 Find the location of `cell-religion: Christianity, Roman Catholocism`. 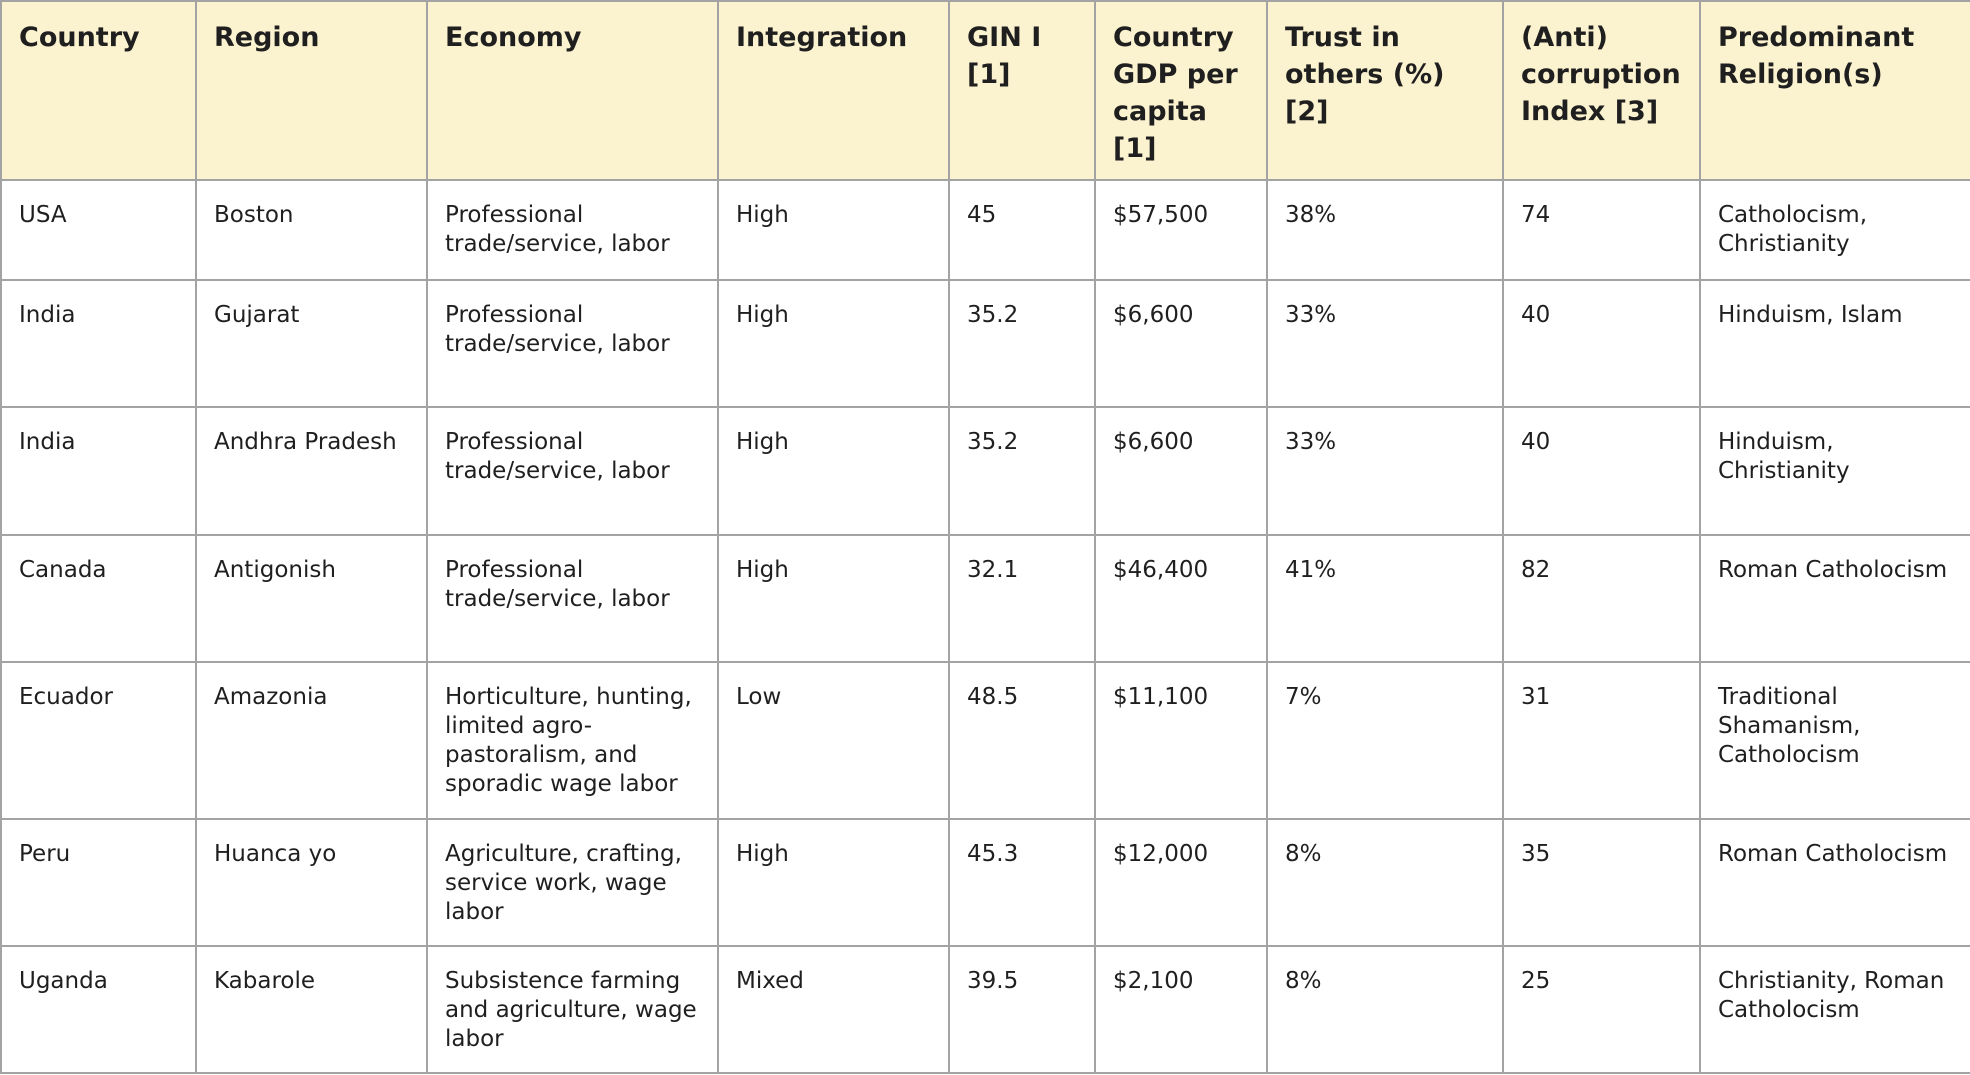

cell-religion: Christianity, Roman Catholocism is located at coordinates (1834, 1009).